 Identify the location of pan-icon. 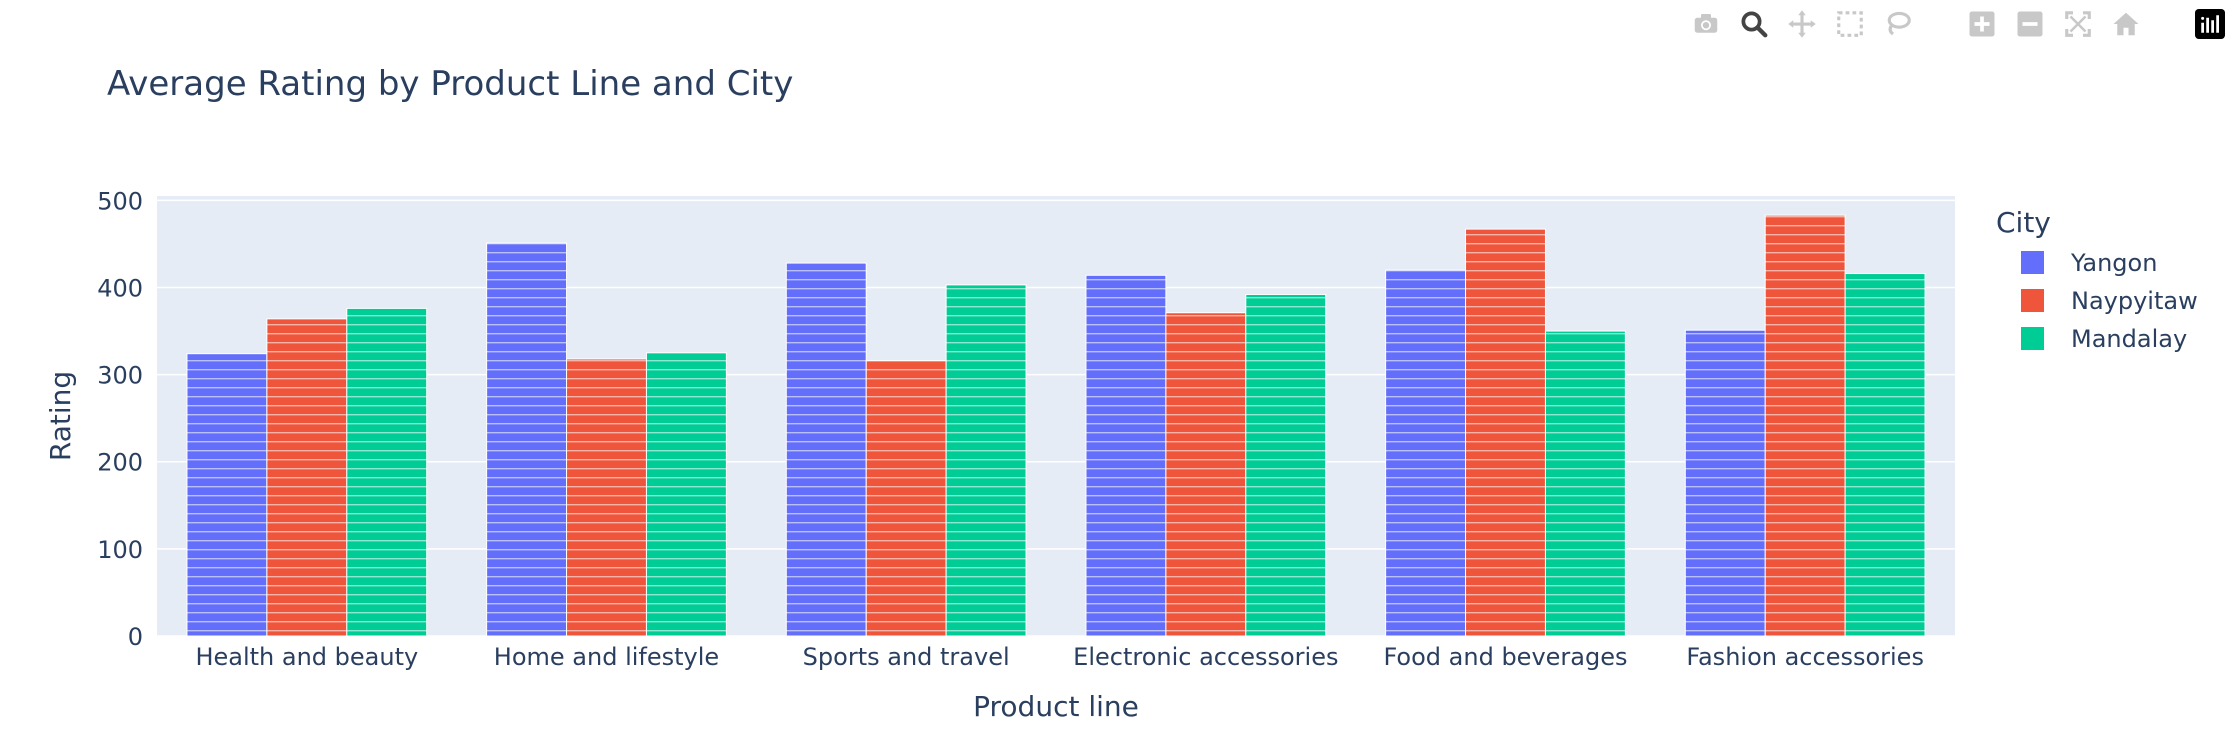
(1802, 24).